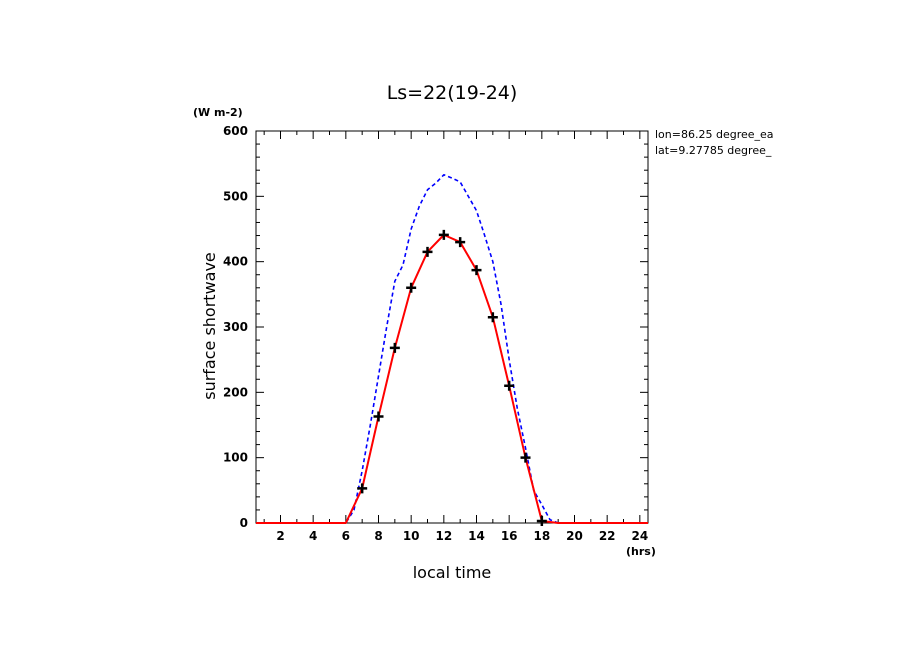 The width and height of the screenshot is (904, 654). What do you see at coordinates (235, 327) in the screenshot?
I see `y-tick-label: 300` at bounding box center [235, 327].